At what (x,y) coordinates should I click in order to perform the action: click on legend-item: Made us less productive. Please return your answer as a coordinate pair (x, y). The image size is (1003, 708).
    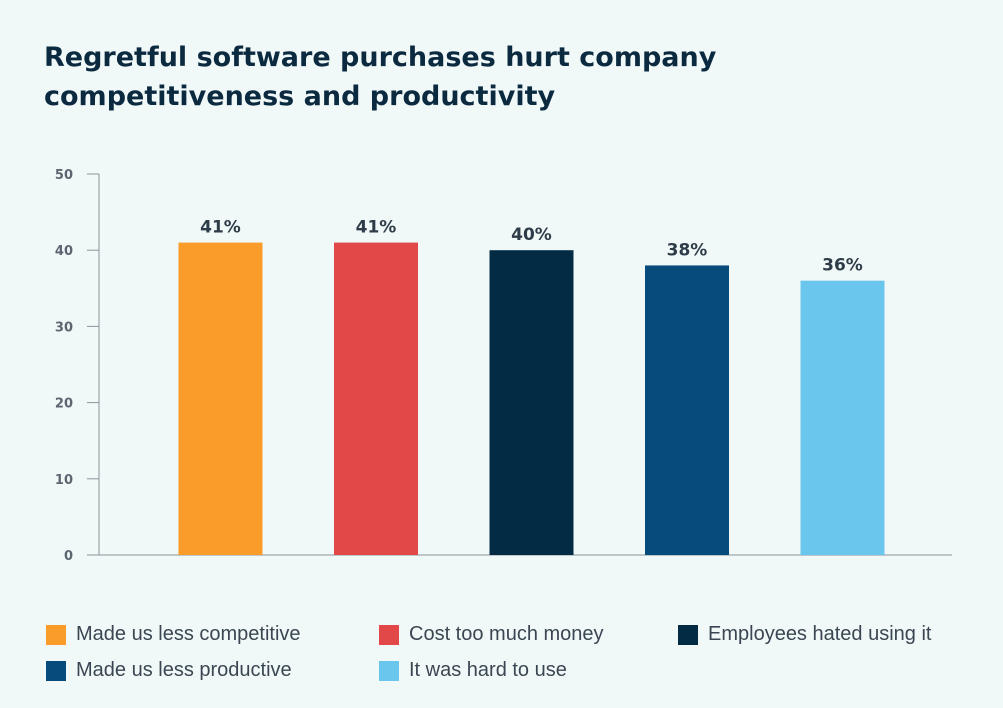
    Looking at the image, I should click on (169, 670).